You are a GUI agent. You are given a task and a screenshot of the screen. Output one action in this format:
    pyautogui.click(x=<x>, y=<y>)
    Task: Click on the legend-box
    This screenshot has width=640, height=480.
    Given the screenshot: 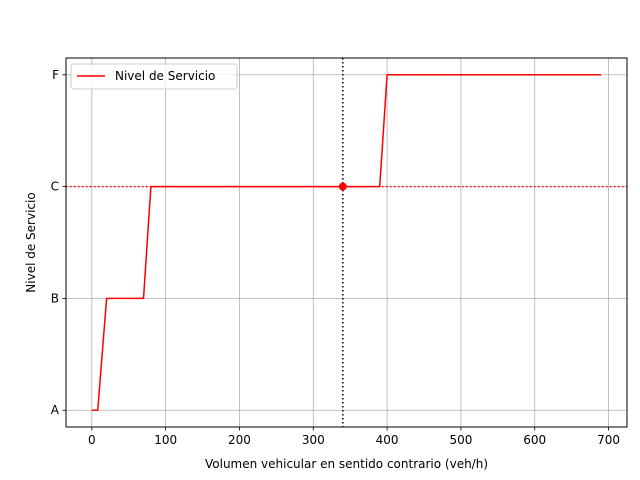 What is the action you would take?
    pyautogui.click(x=154, y=76)
    